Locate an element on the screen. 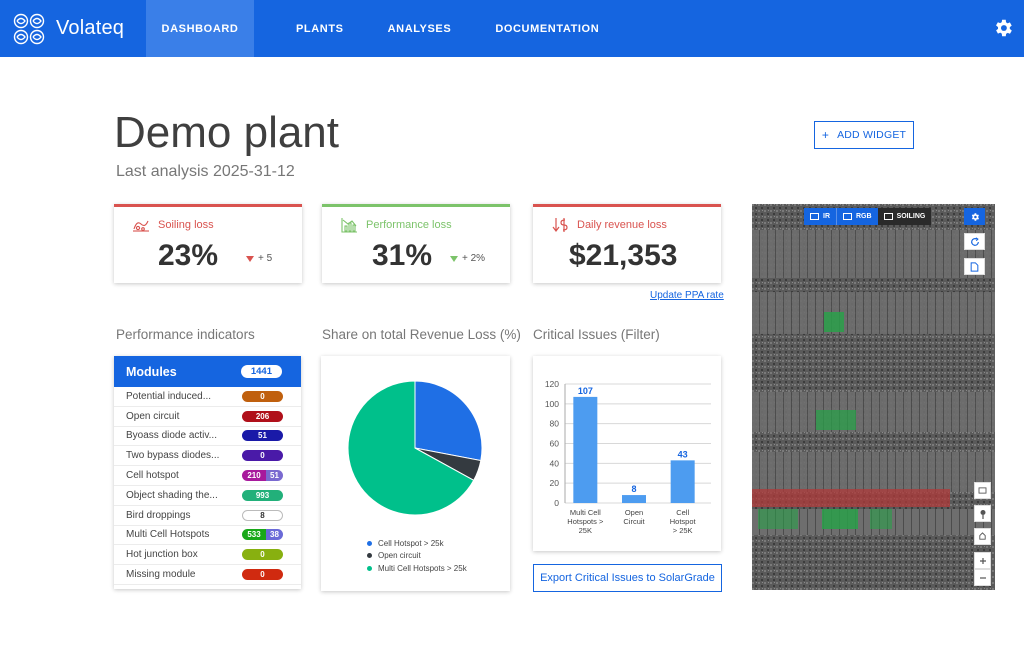  map-tab-ir: IR is located at coordinates (820, 216).